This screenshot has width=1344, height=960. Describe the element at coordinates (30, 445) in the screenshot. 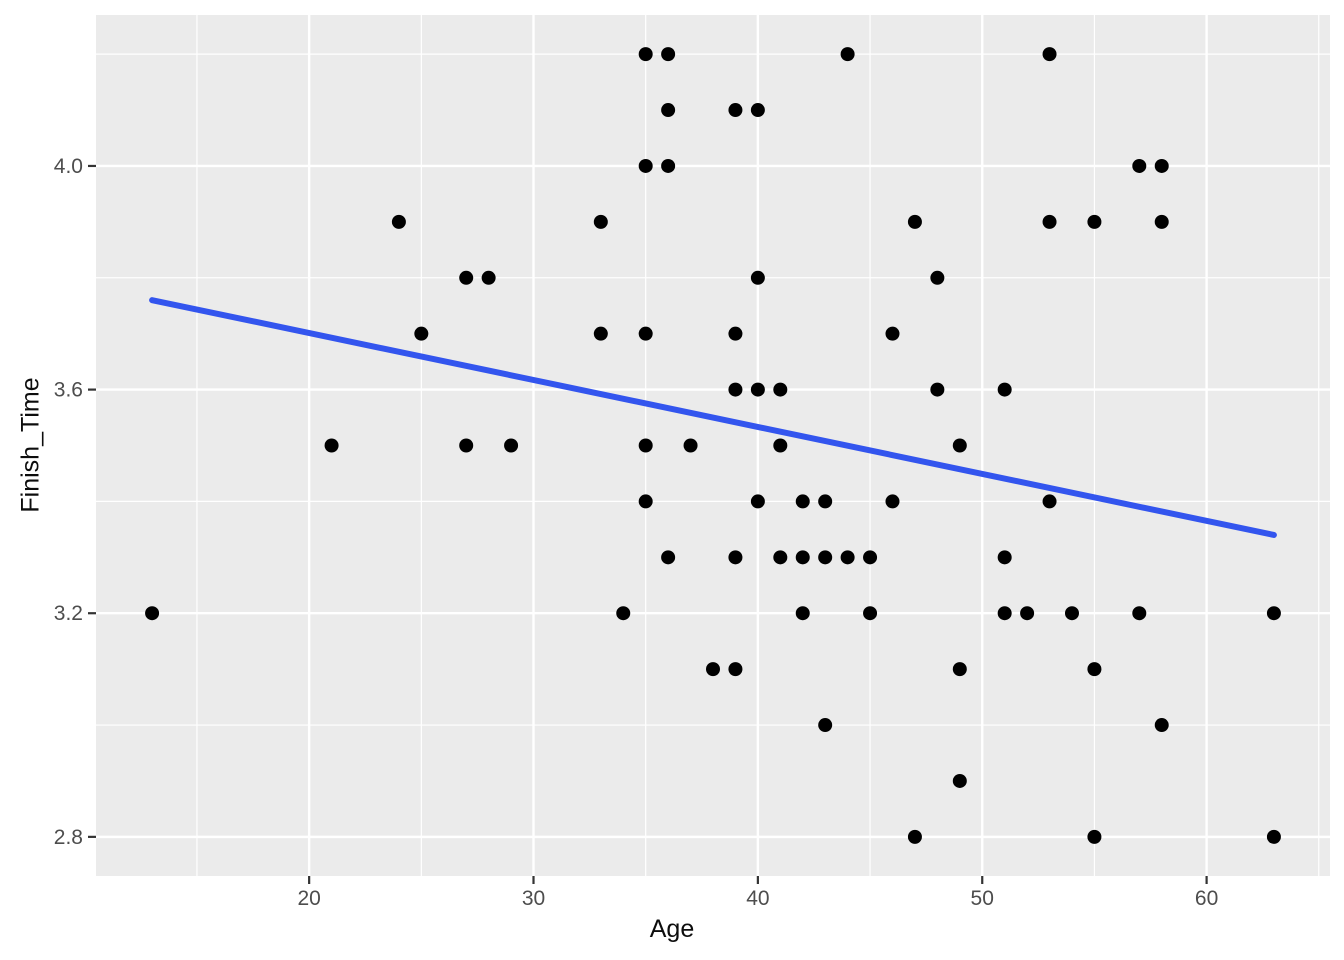

I see `y-axis-title: Finish_Time` at that location.